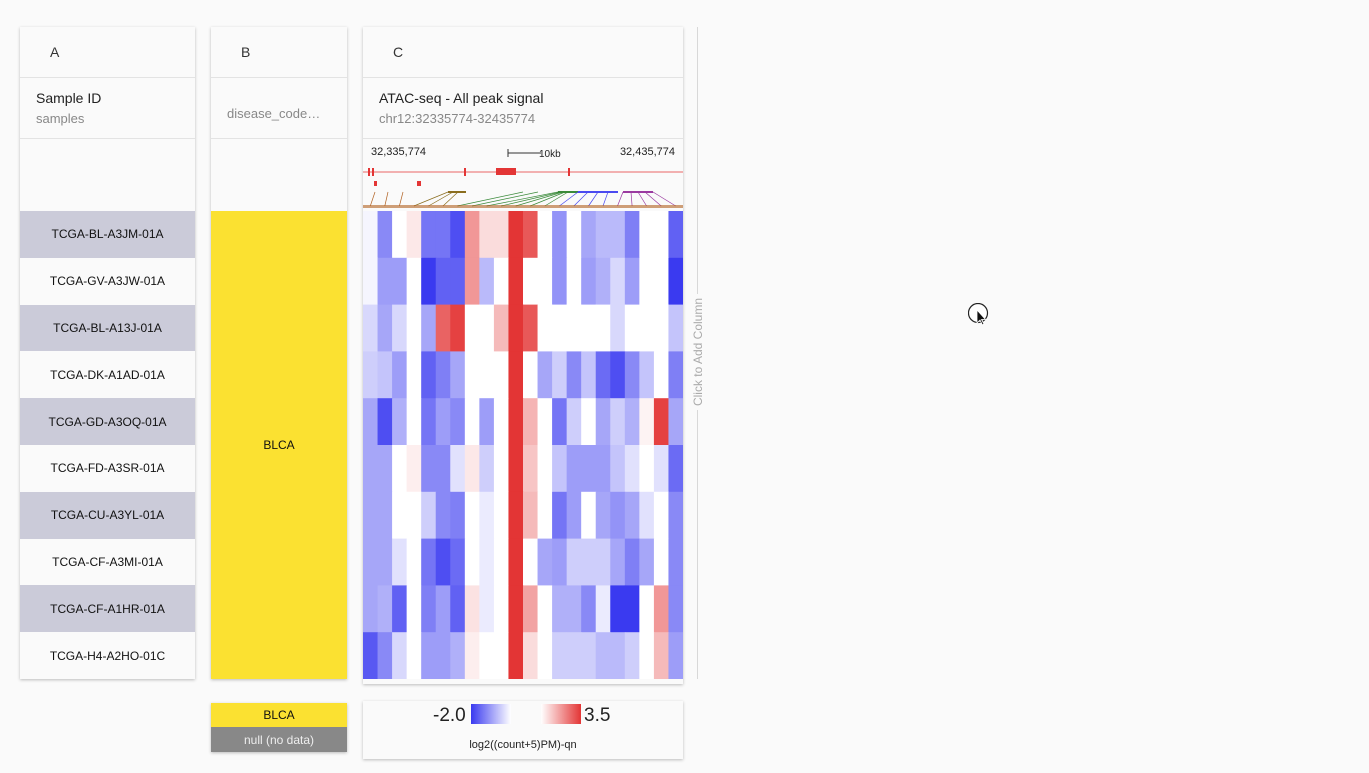  I want to click on sample-row: TCGA-GV-A3JW-01A, so click(107, 281).